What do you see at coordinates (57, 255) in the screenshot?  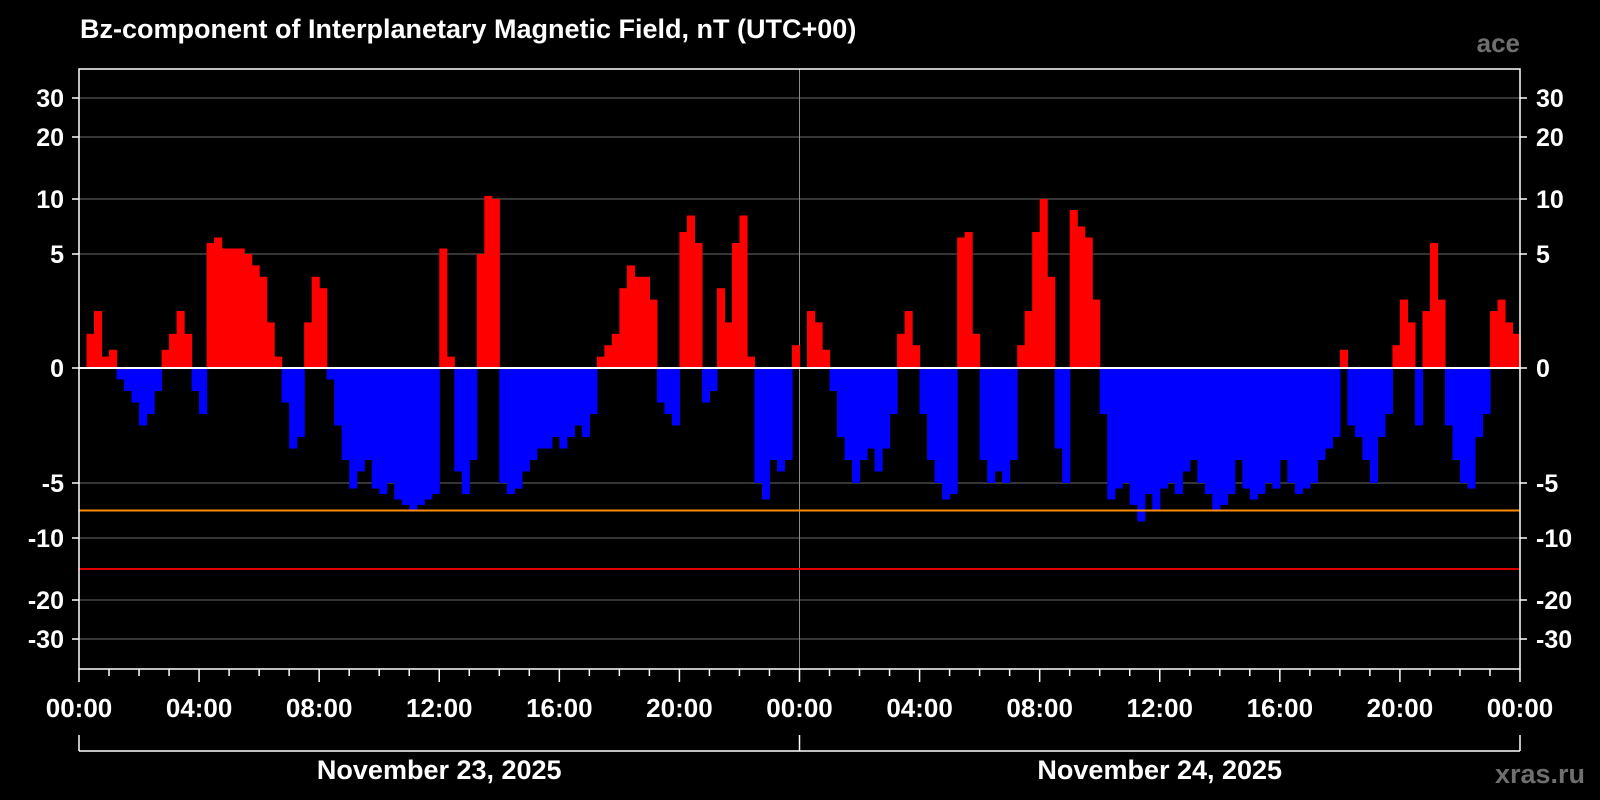 I see `y-tick-label-left: 5` at bounding box center [57, 255].